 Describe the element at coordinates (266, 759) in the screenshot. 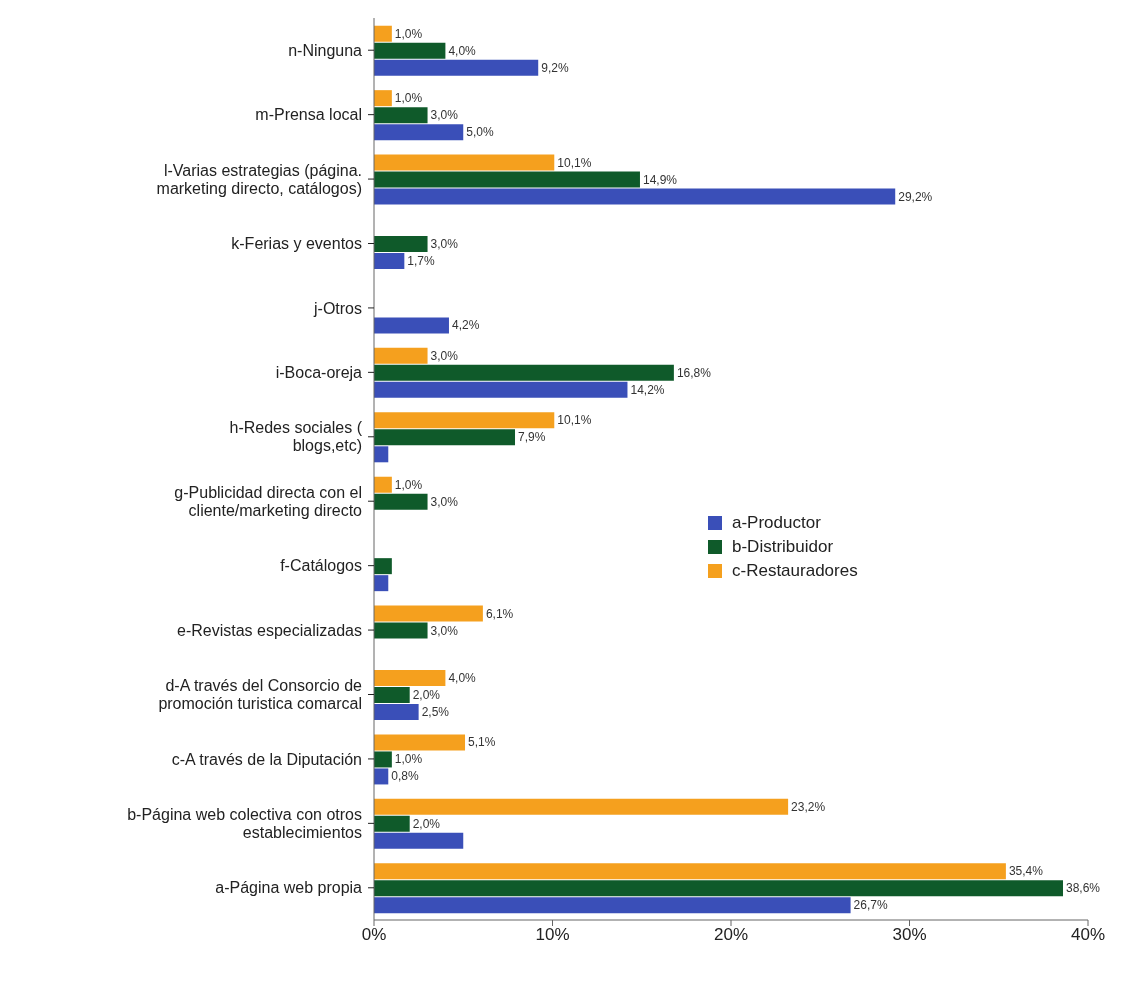

I see `y-tick-label: c-A través de la Diputación` at that location.